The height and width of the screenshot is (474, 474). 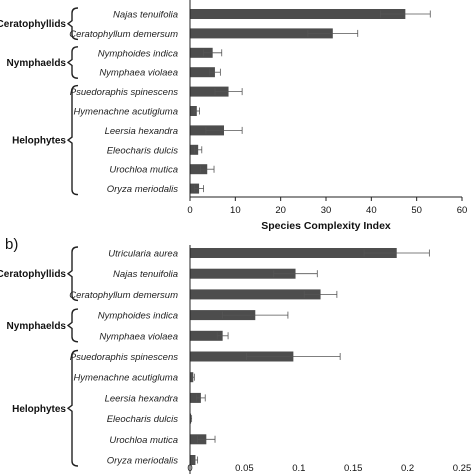 I want to click on x-tick-label: 40, so click(x=371, y=210).